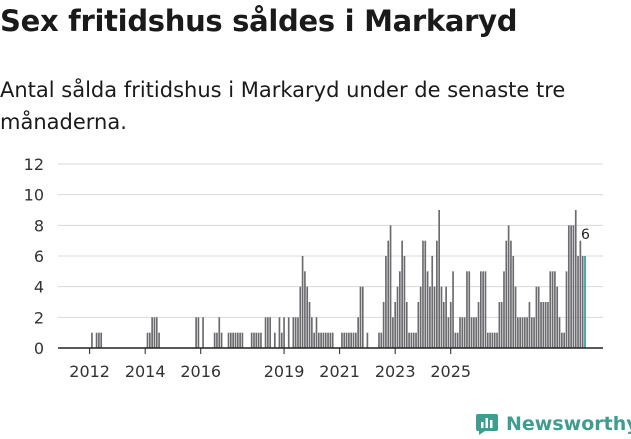 This screenshot has height=439, width=631. I want to click on y-tick-label: 10, so click(34, 195).